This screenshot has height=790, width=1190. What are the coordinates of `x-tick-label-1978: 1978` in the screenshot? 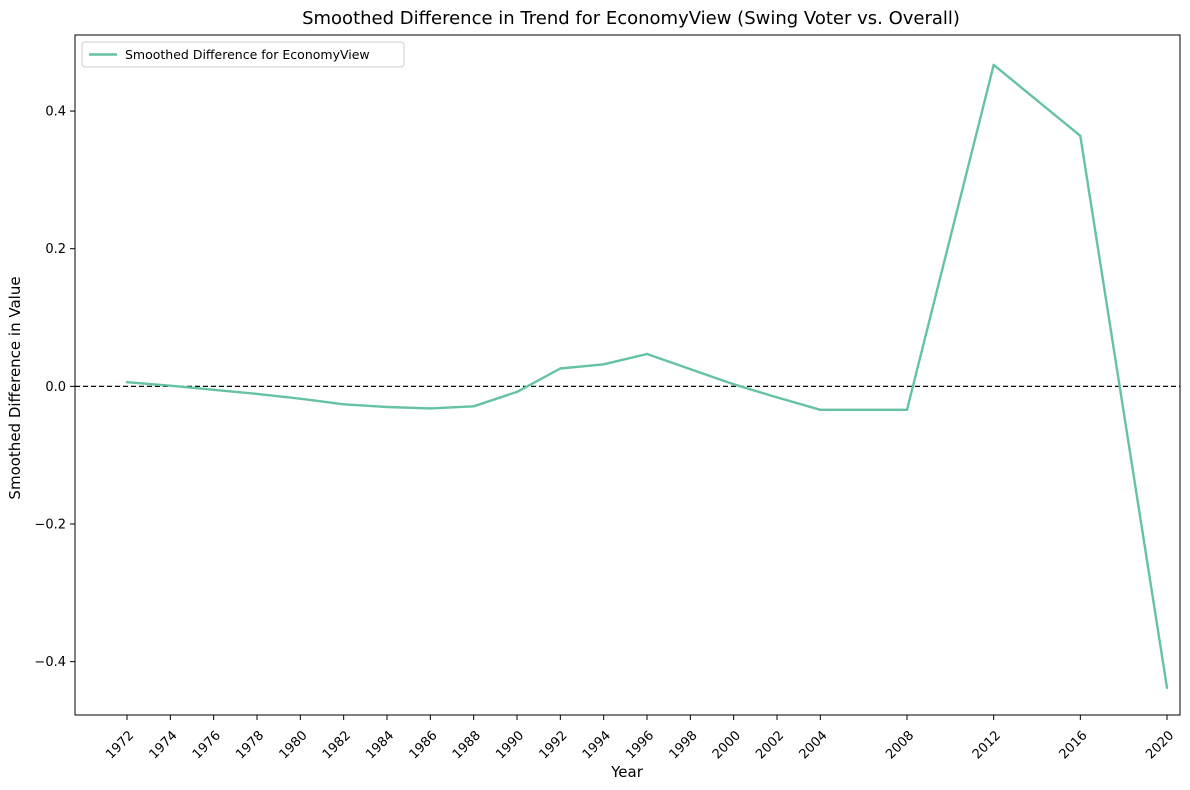 It's located at (250, 745).